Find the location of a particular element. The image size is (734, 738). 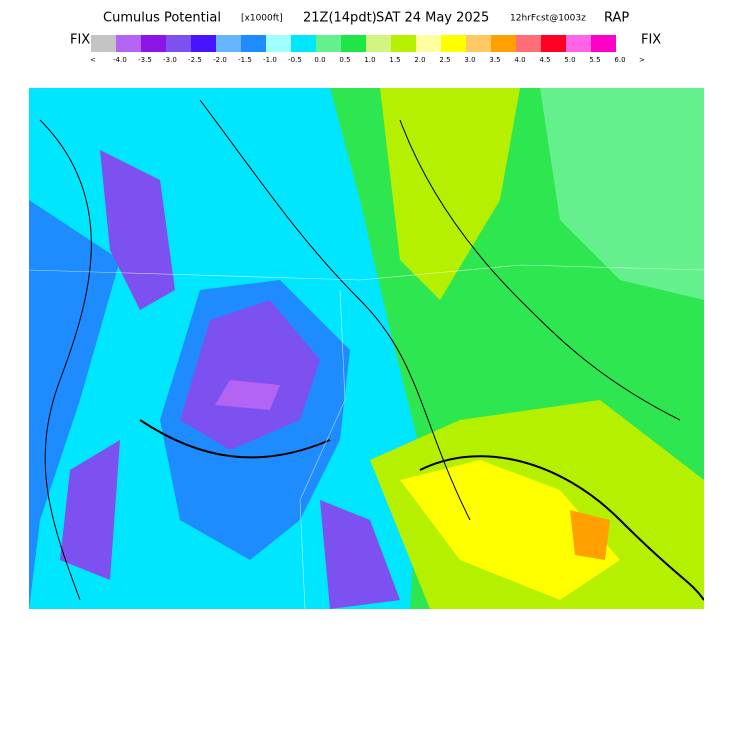

legend-label: 6.0 is located at coordinates (619, 60).